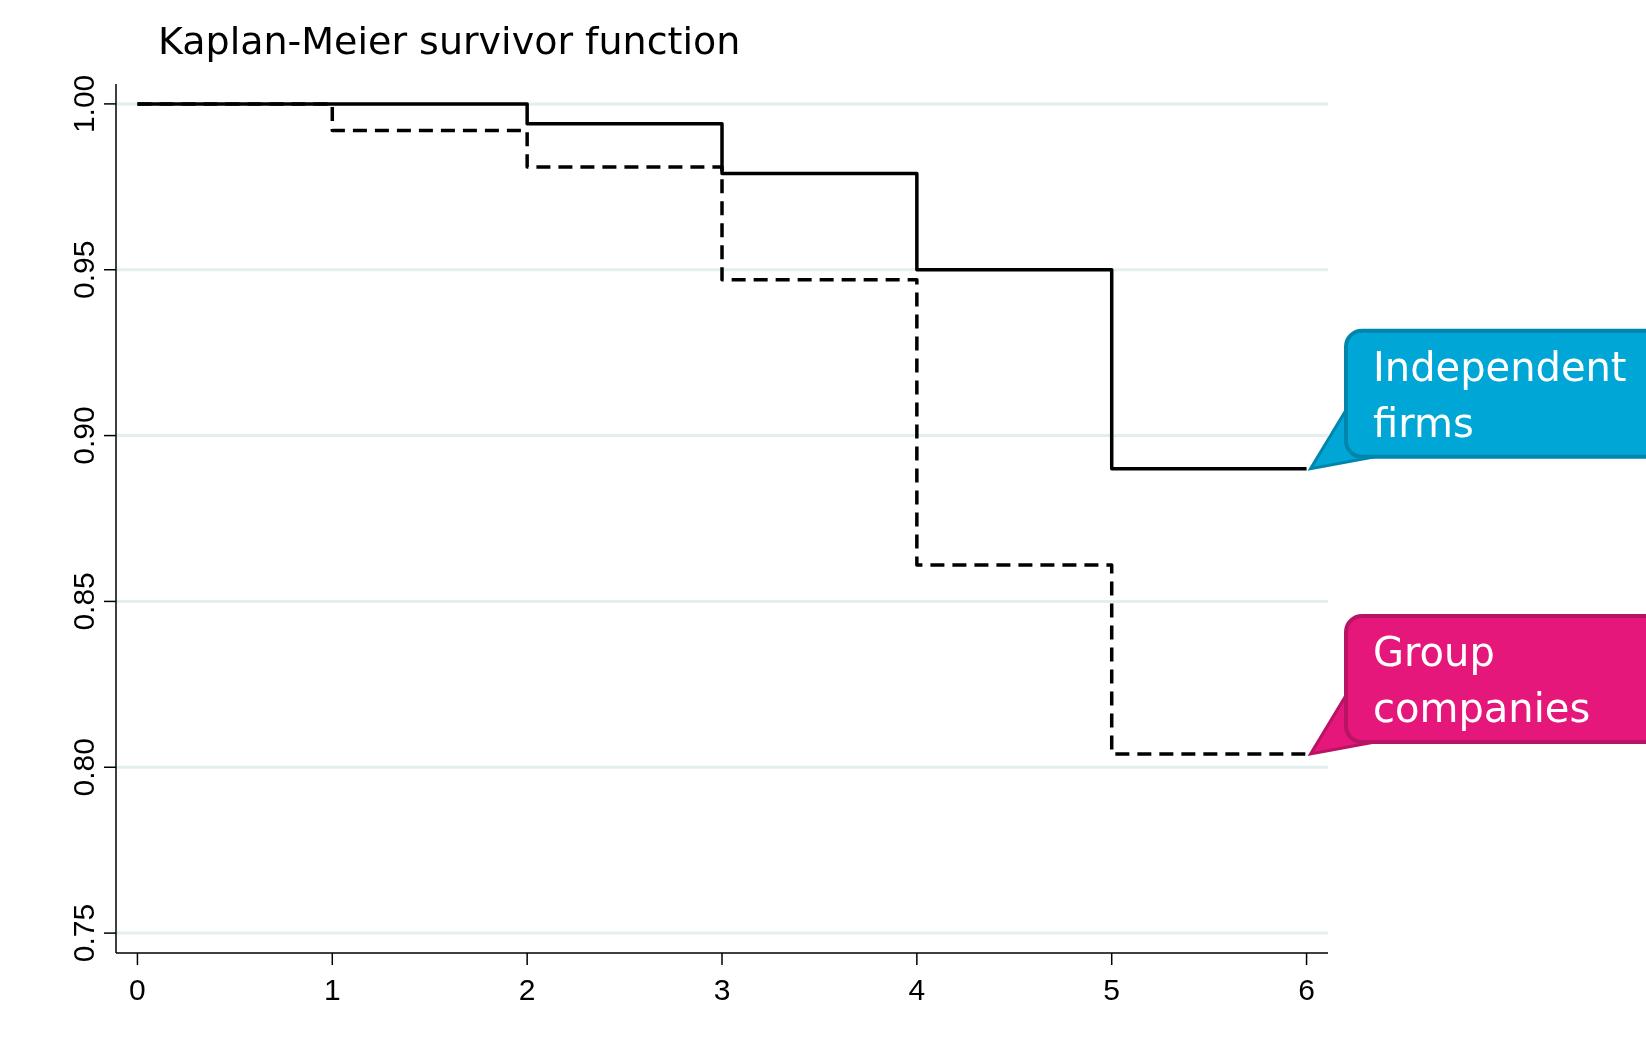 The image size is (1646, 1042). I want to click on x-tick-label: 2, so click(527, 989).